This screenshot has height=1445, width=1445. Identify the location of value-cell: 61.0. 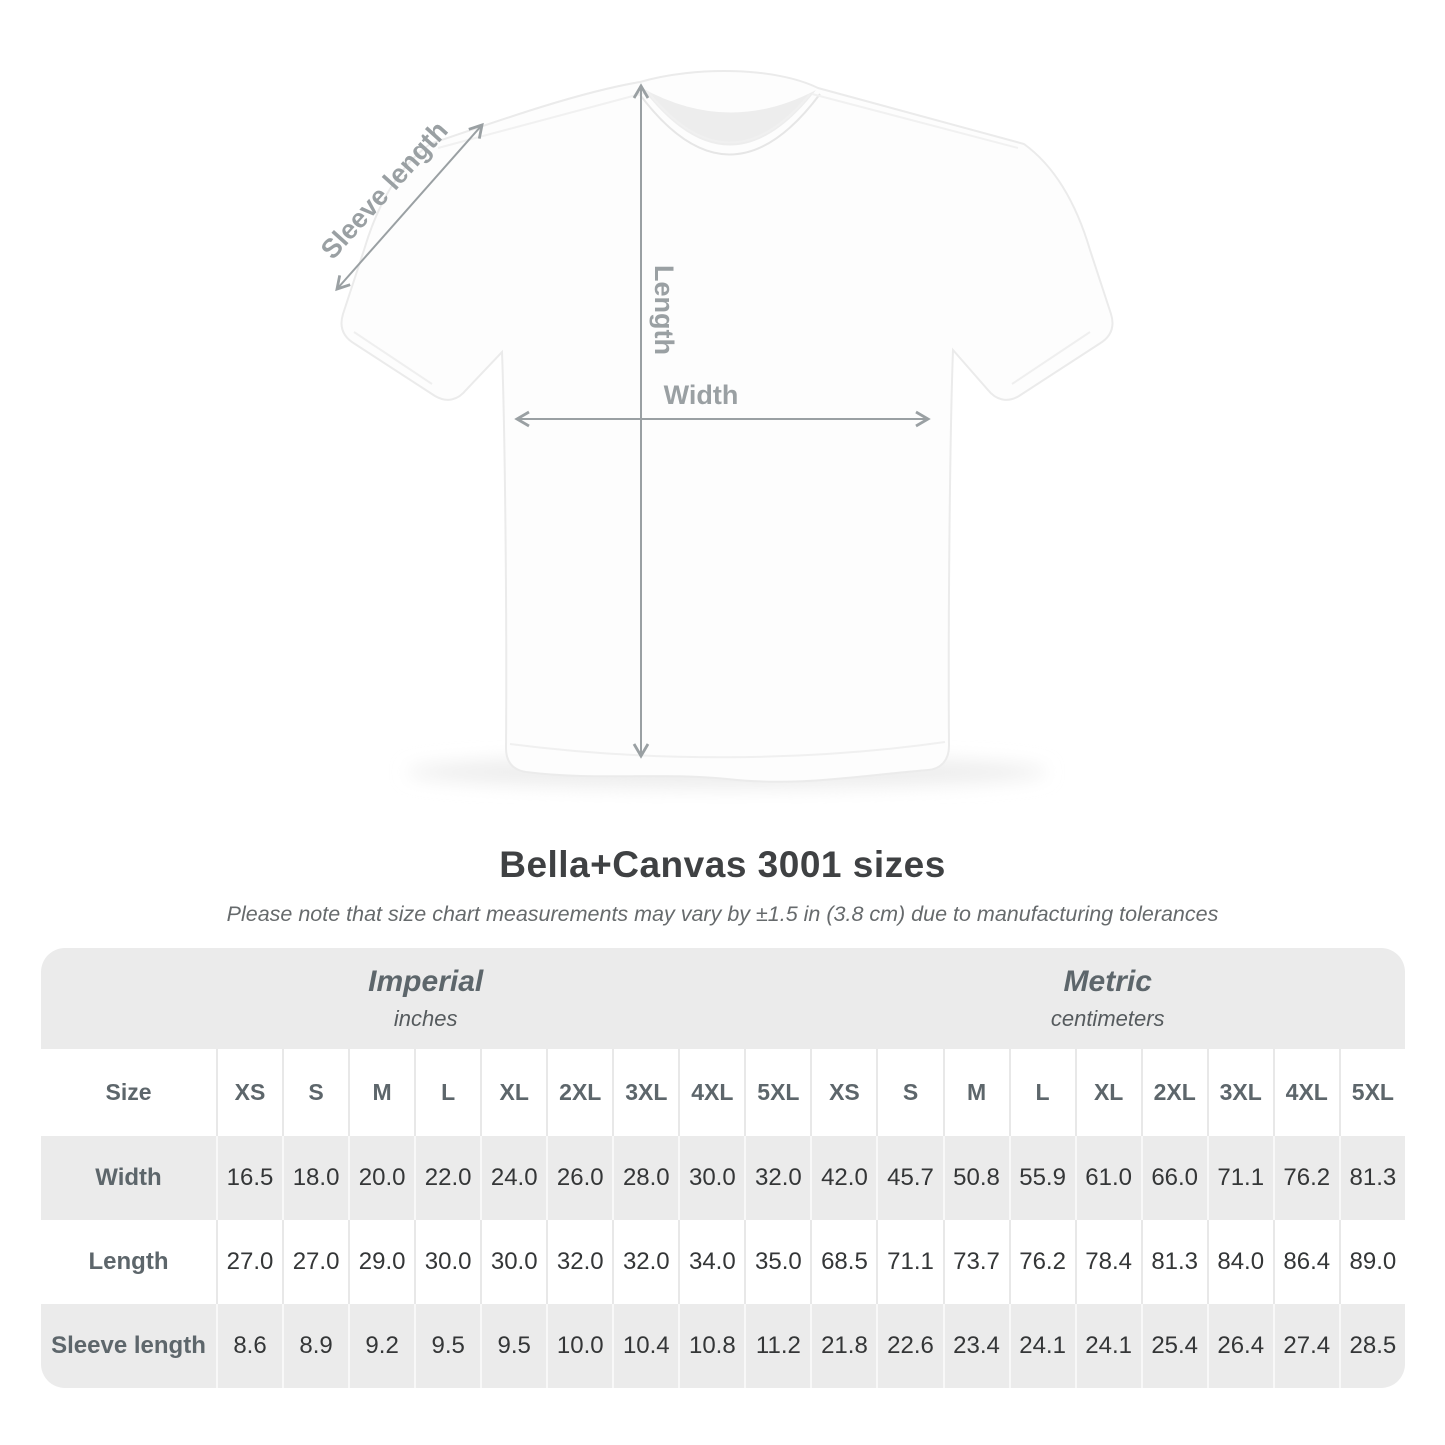
(1107, 1178).